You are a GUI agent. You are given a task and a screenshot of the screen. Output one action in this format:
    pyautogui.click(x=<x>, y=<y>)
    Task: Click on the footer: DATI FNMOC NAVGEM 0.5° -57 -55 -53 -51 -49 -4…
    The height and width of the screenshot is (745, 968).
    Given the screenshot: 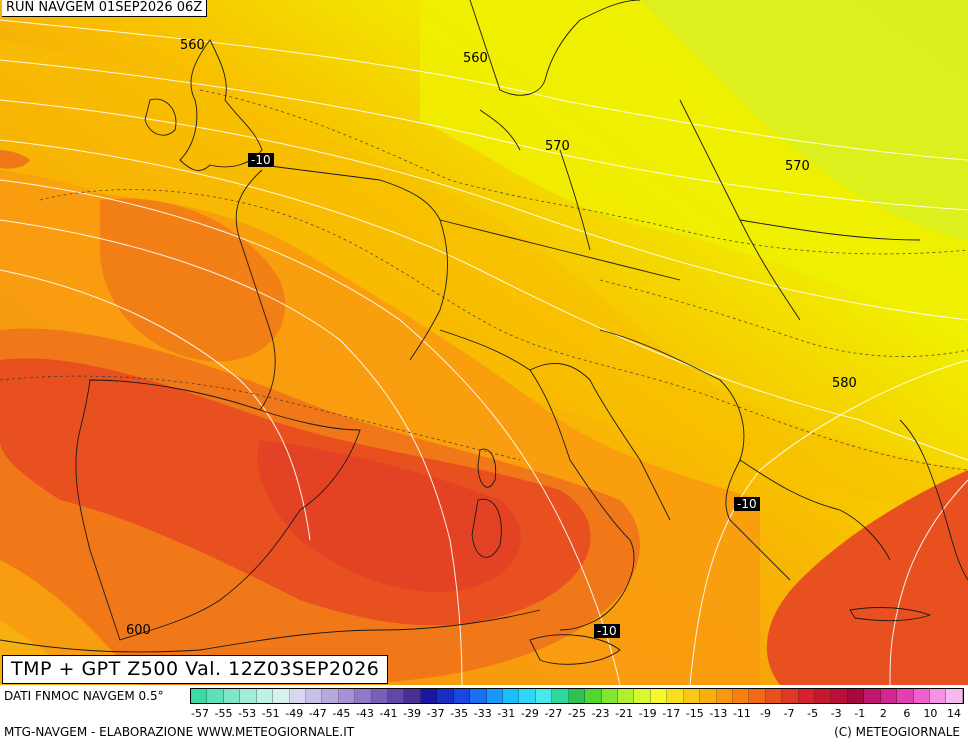 What is the action you would take?
    pyautogui.click(x=484, y=715)
    